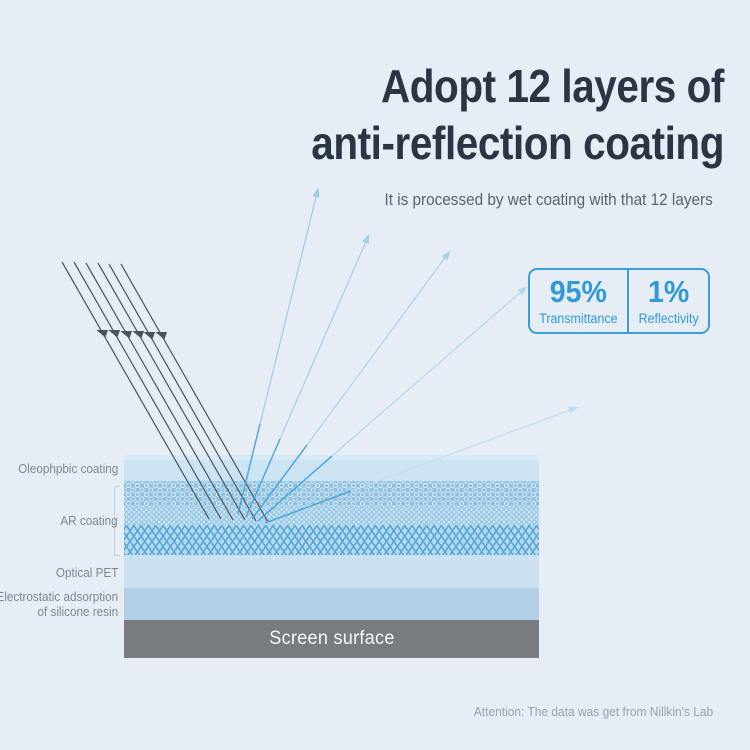 The width and height of the screenshot is (750, 750). What do you see at coordinates (132, 334) in the screenshot?
I see `incident-ray-arrowheads` at bounding box center [132, 334].